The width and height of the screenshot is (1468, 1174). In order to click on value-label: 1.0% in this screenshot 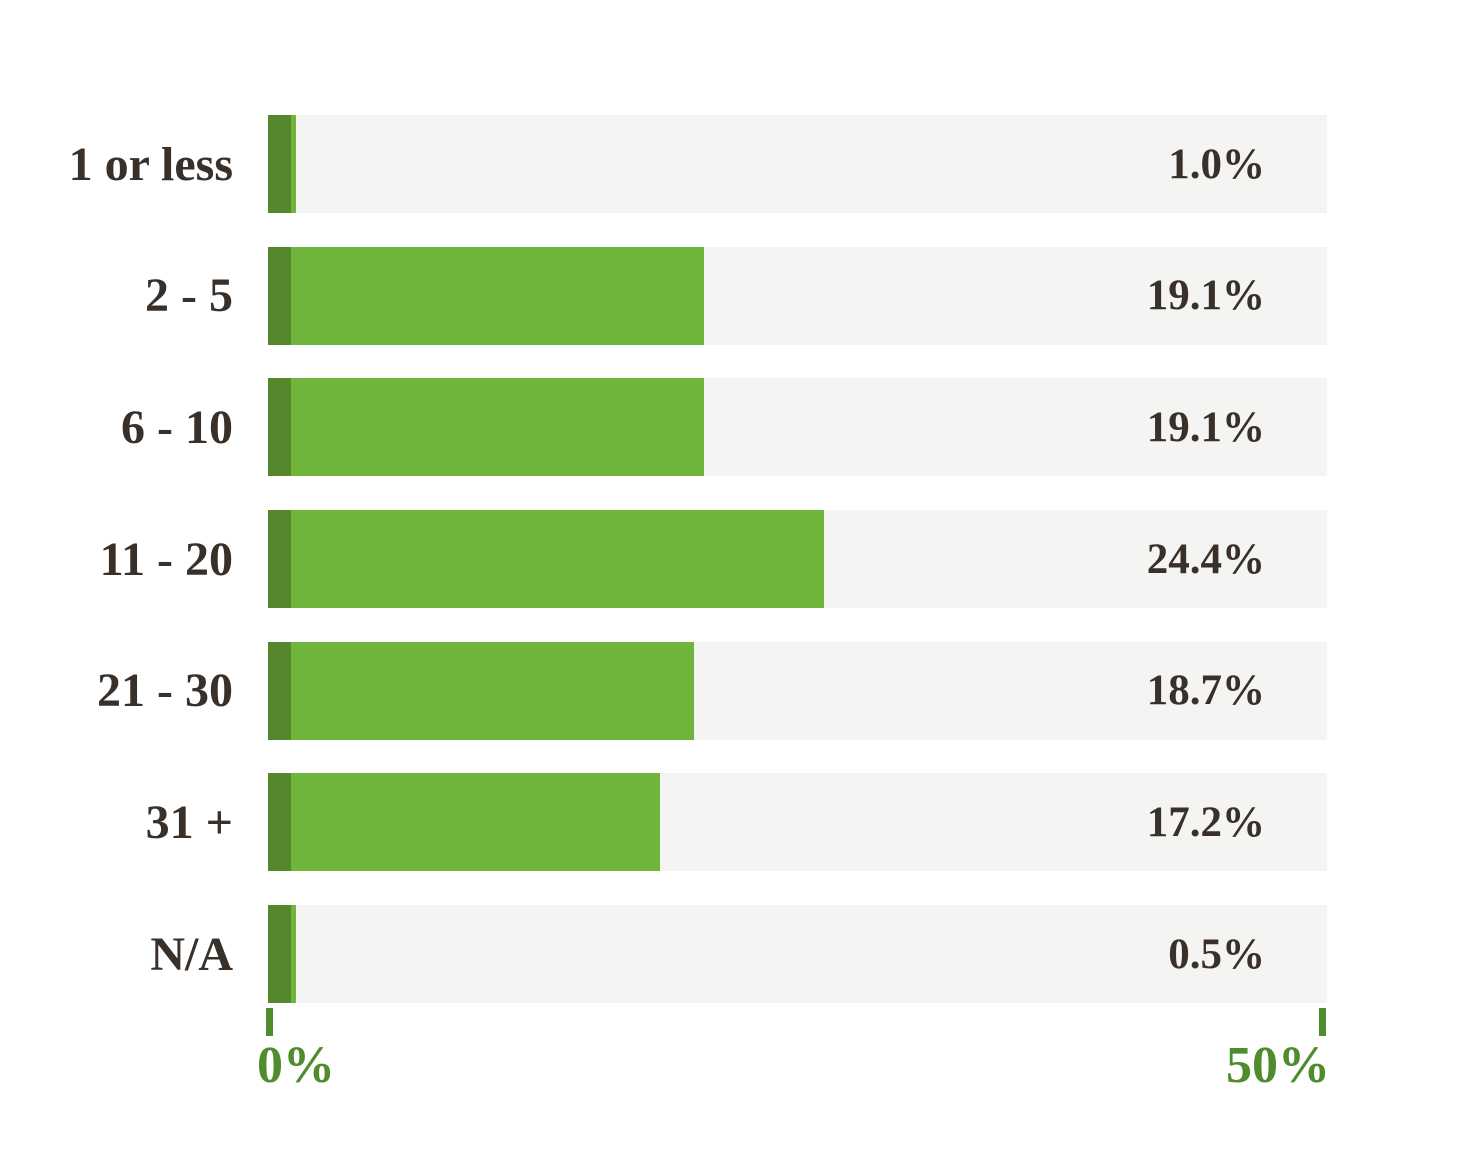, I will do `click(1216, 164)`.